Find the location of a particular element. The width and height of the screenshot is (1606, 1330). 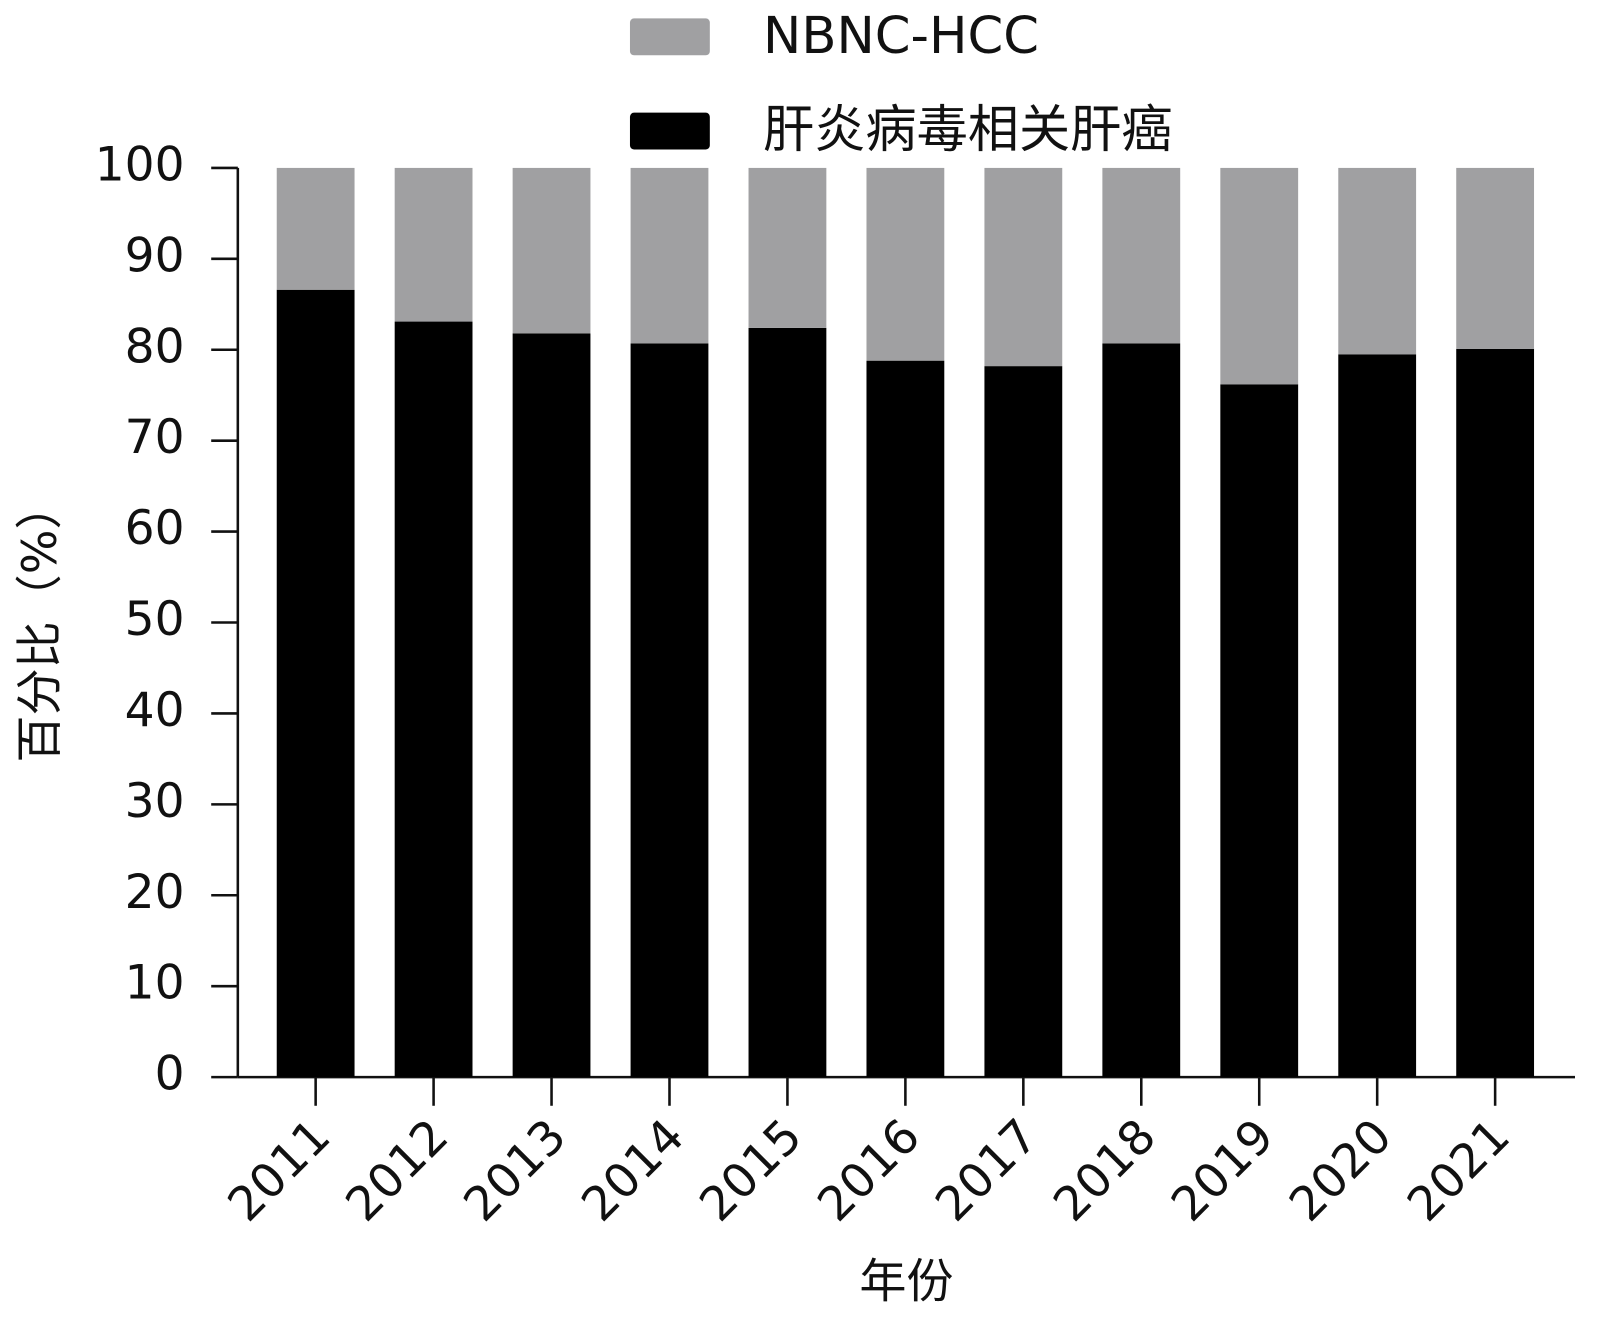

x-tick-label: 2017 is located at coordinates (987, 1171).